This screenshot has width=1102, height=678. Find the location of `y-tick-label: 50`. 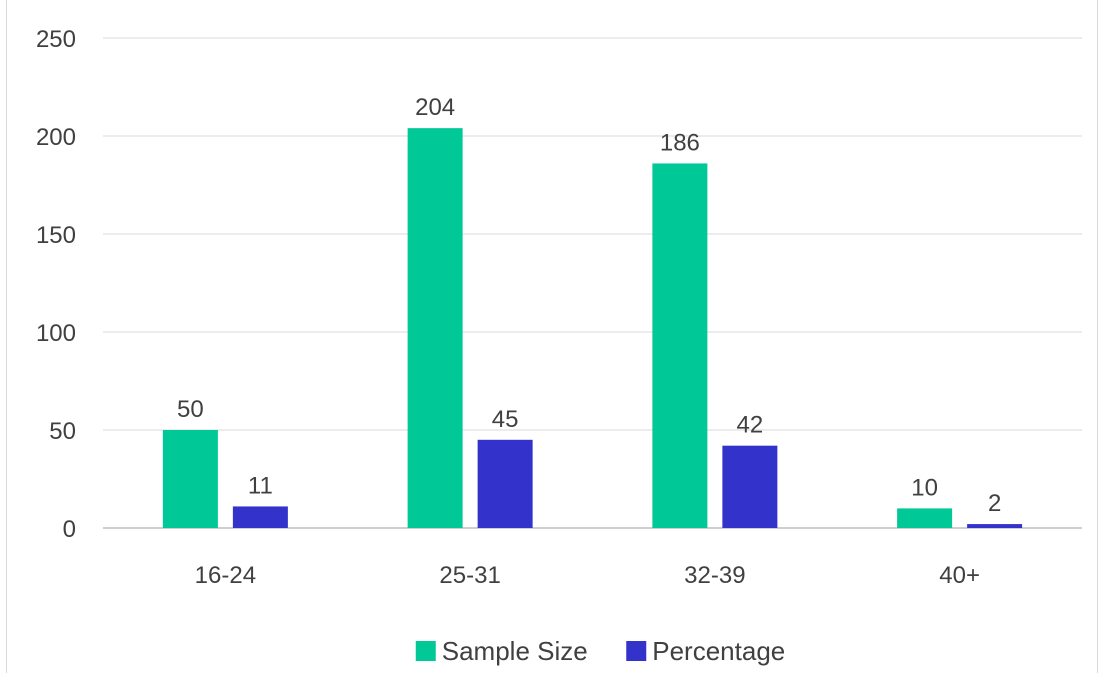

y-tick-label: 50 is located at coordinates (62, 431).